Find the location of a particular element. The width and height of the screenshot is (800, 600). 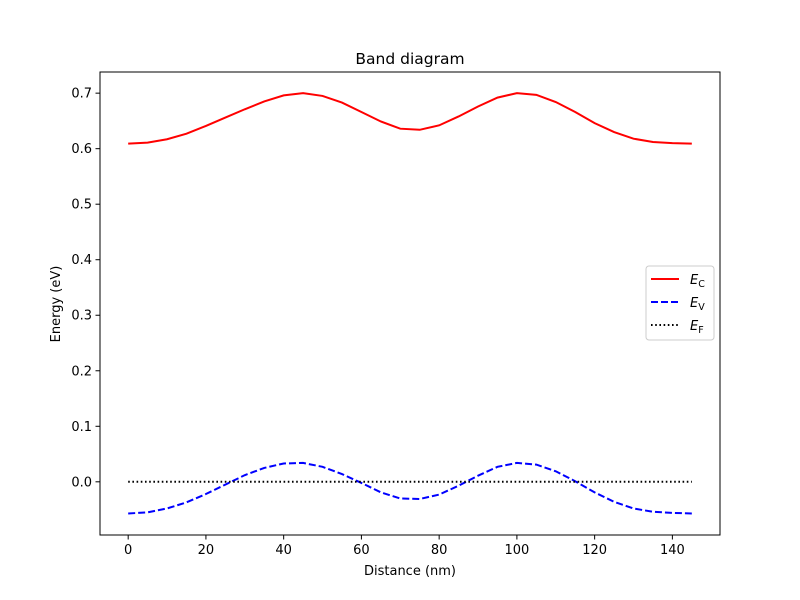

x-tick-label: 60 is located at coordinates (361, 550).